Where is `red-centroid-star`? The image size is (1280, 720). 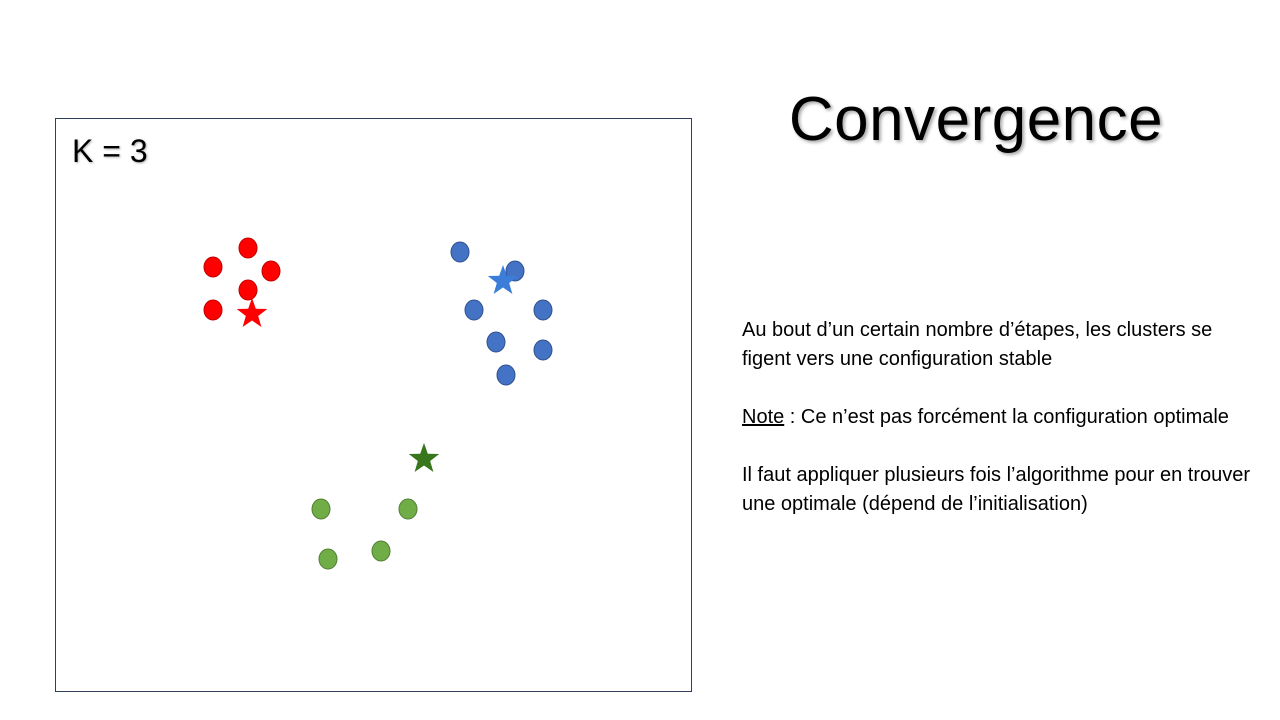 red-centroid-star is located at coordinates (252, 312).